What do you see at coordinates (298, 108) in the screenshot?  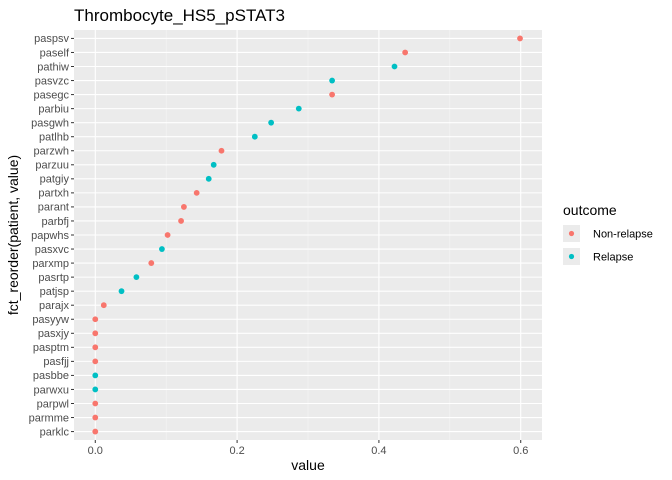 I see `data-point-parbiu` at bounding box center [298, 108].